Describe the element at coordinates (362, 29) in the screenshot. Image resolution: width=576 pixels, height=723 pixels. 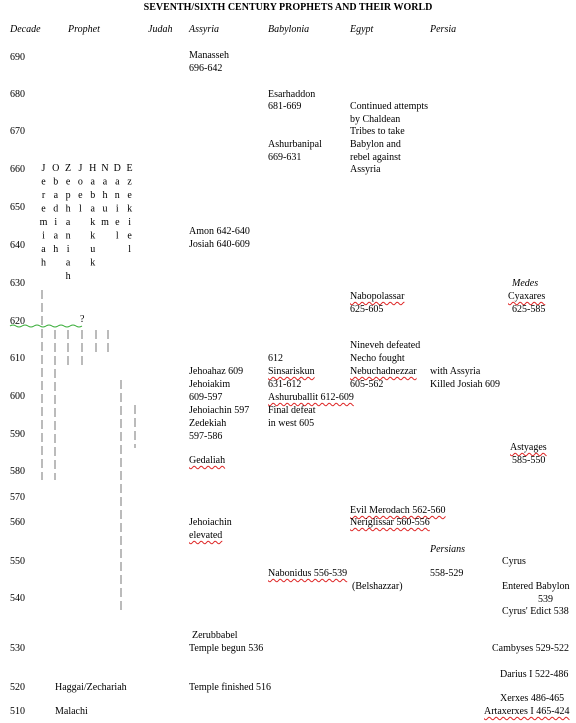
I see `column-header: Egypt` at that location.